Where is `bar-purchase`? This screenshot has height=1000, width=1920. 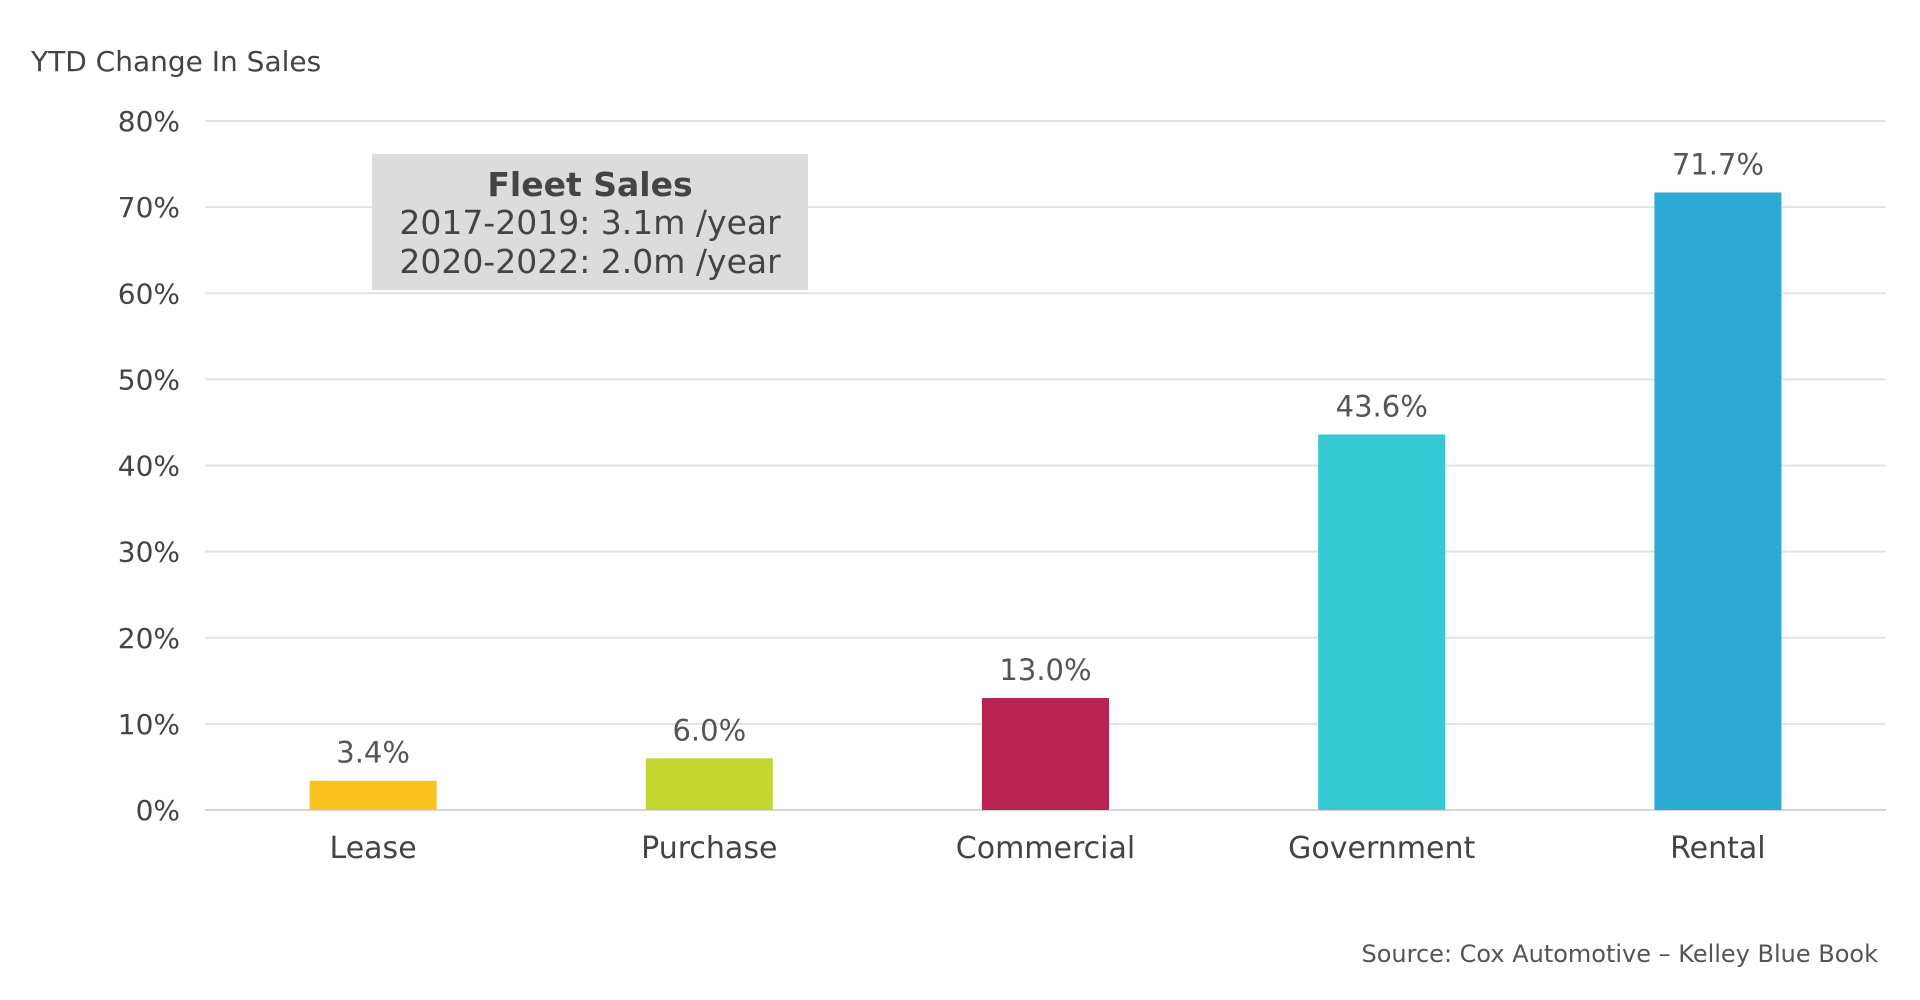
bar-purchase is located at coordinates (709, 784).